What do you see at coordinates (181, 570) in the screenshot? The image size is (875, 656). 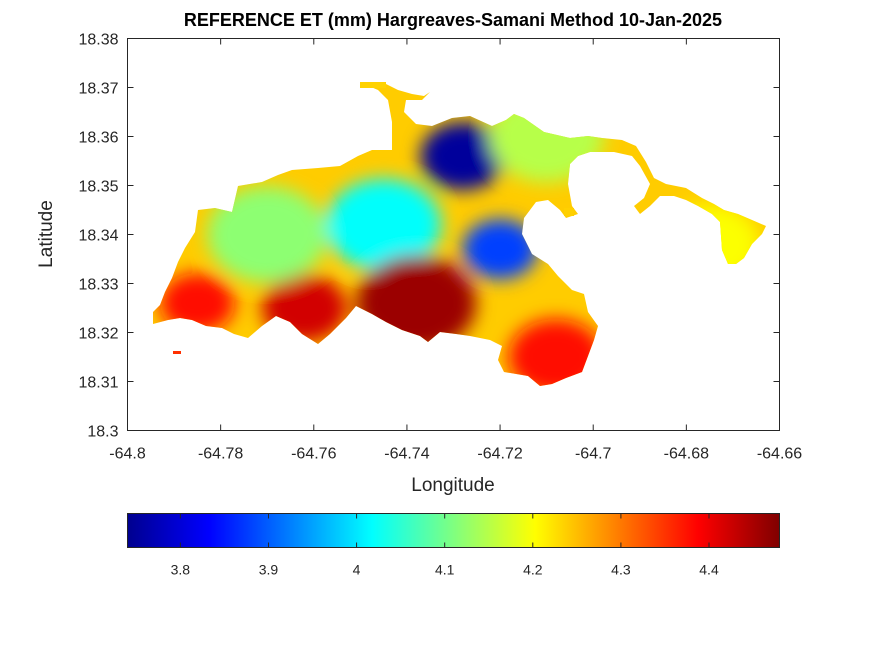 I see `colorbar-tick-label: 3.8` at bounding box center [181, 570].